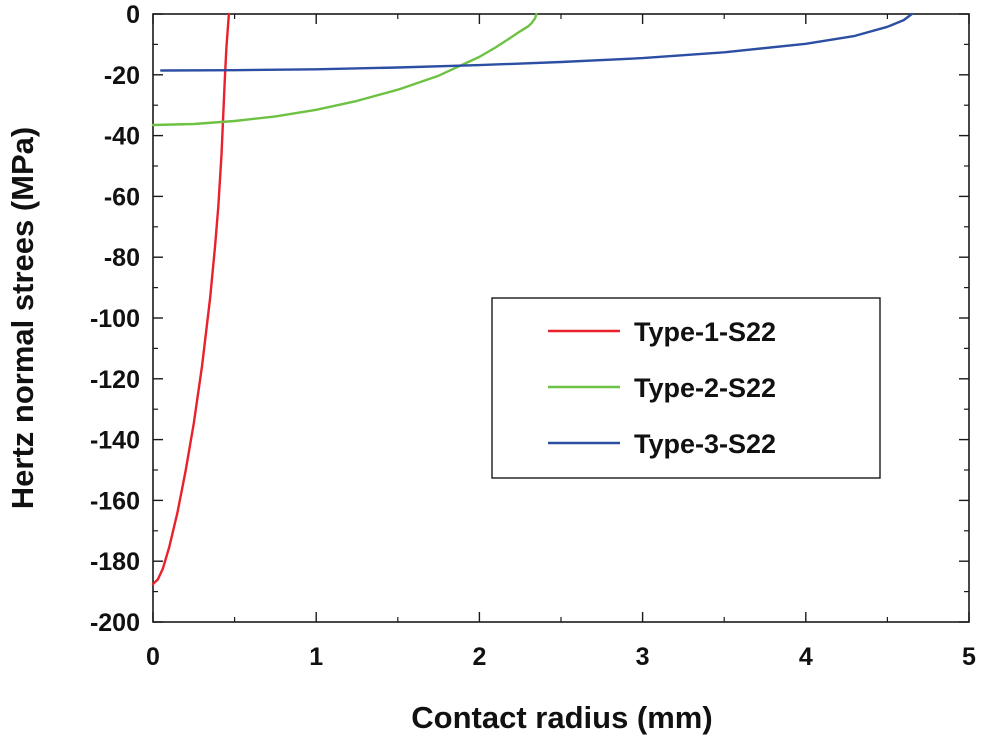 The image size is (982, 743). Describe the element at coordinates (705, 444) in the screenshot. I see `legend-label-3: Type-3-S22` at that location.